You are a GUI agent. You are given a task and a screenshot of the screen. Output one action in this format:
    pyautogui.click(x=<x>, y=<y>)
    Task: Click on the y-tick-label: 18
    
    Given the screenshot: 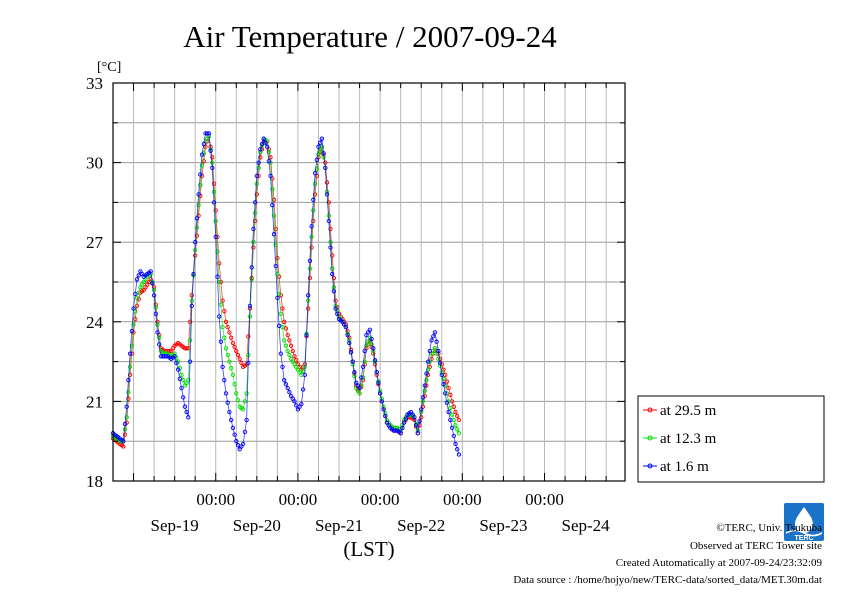 What is the action you would take?
    pyautogui.click(x=94, y=481)
    